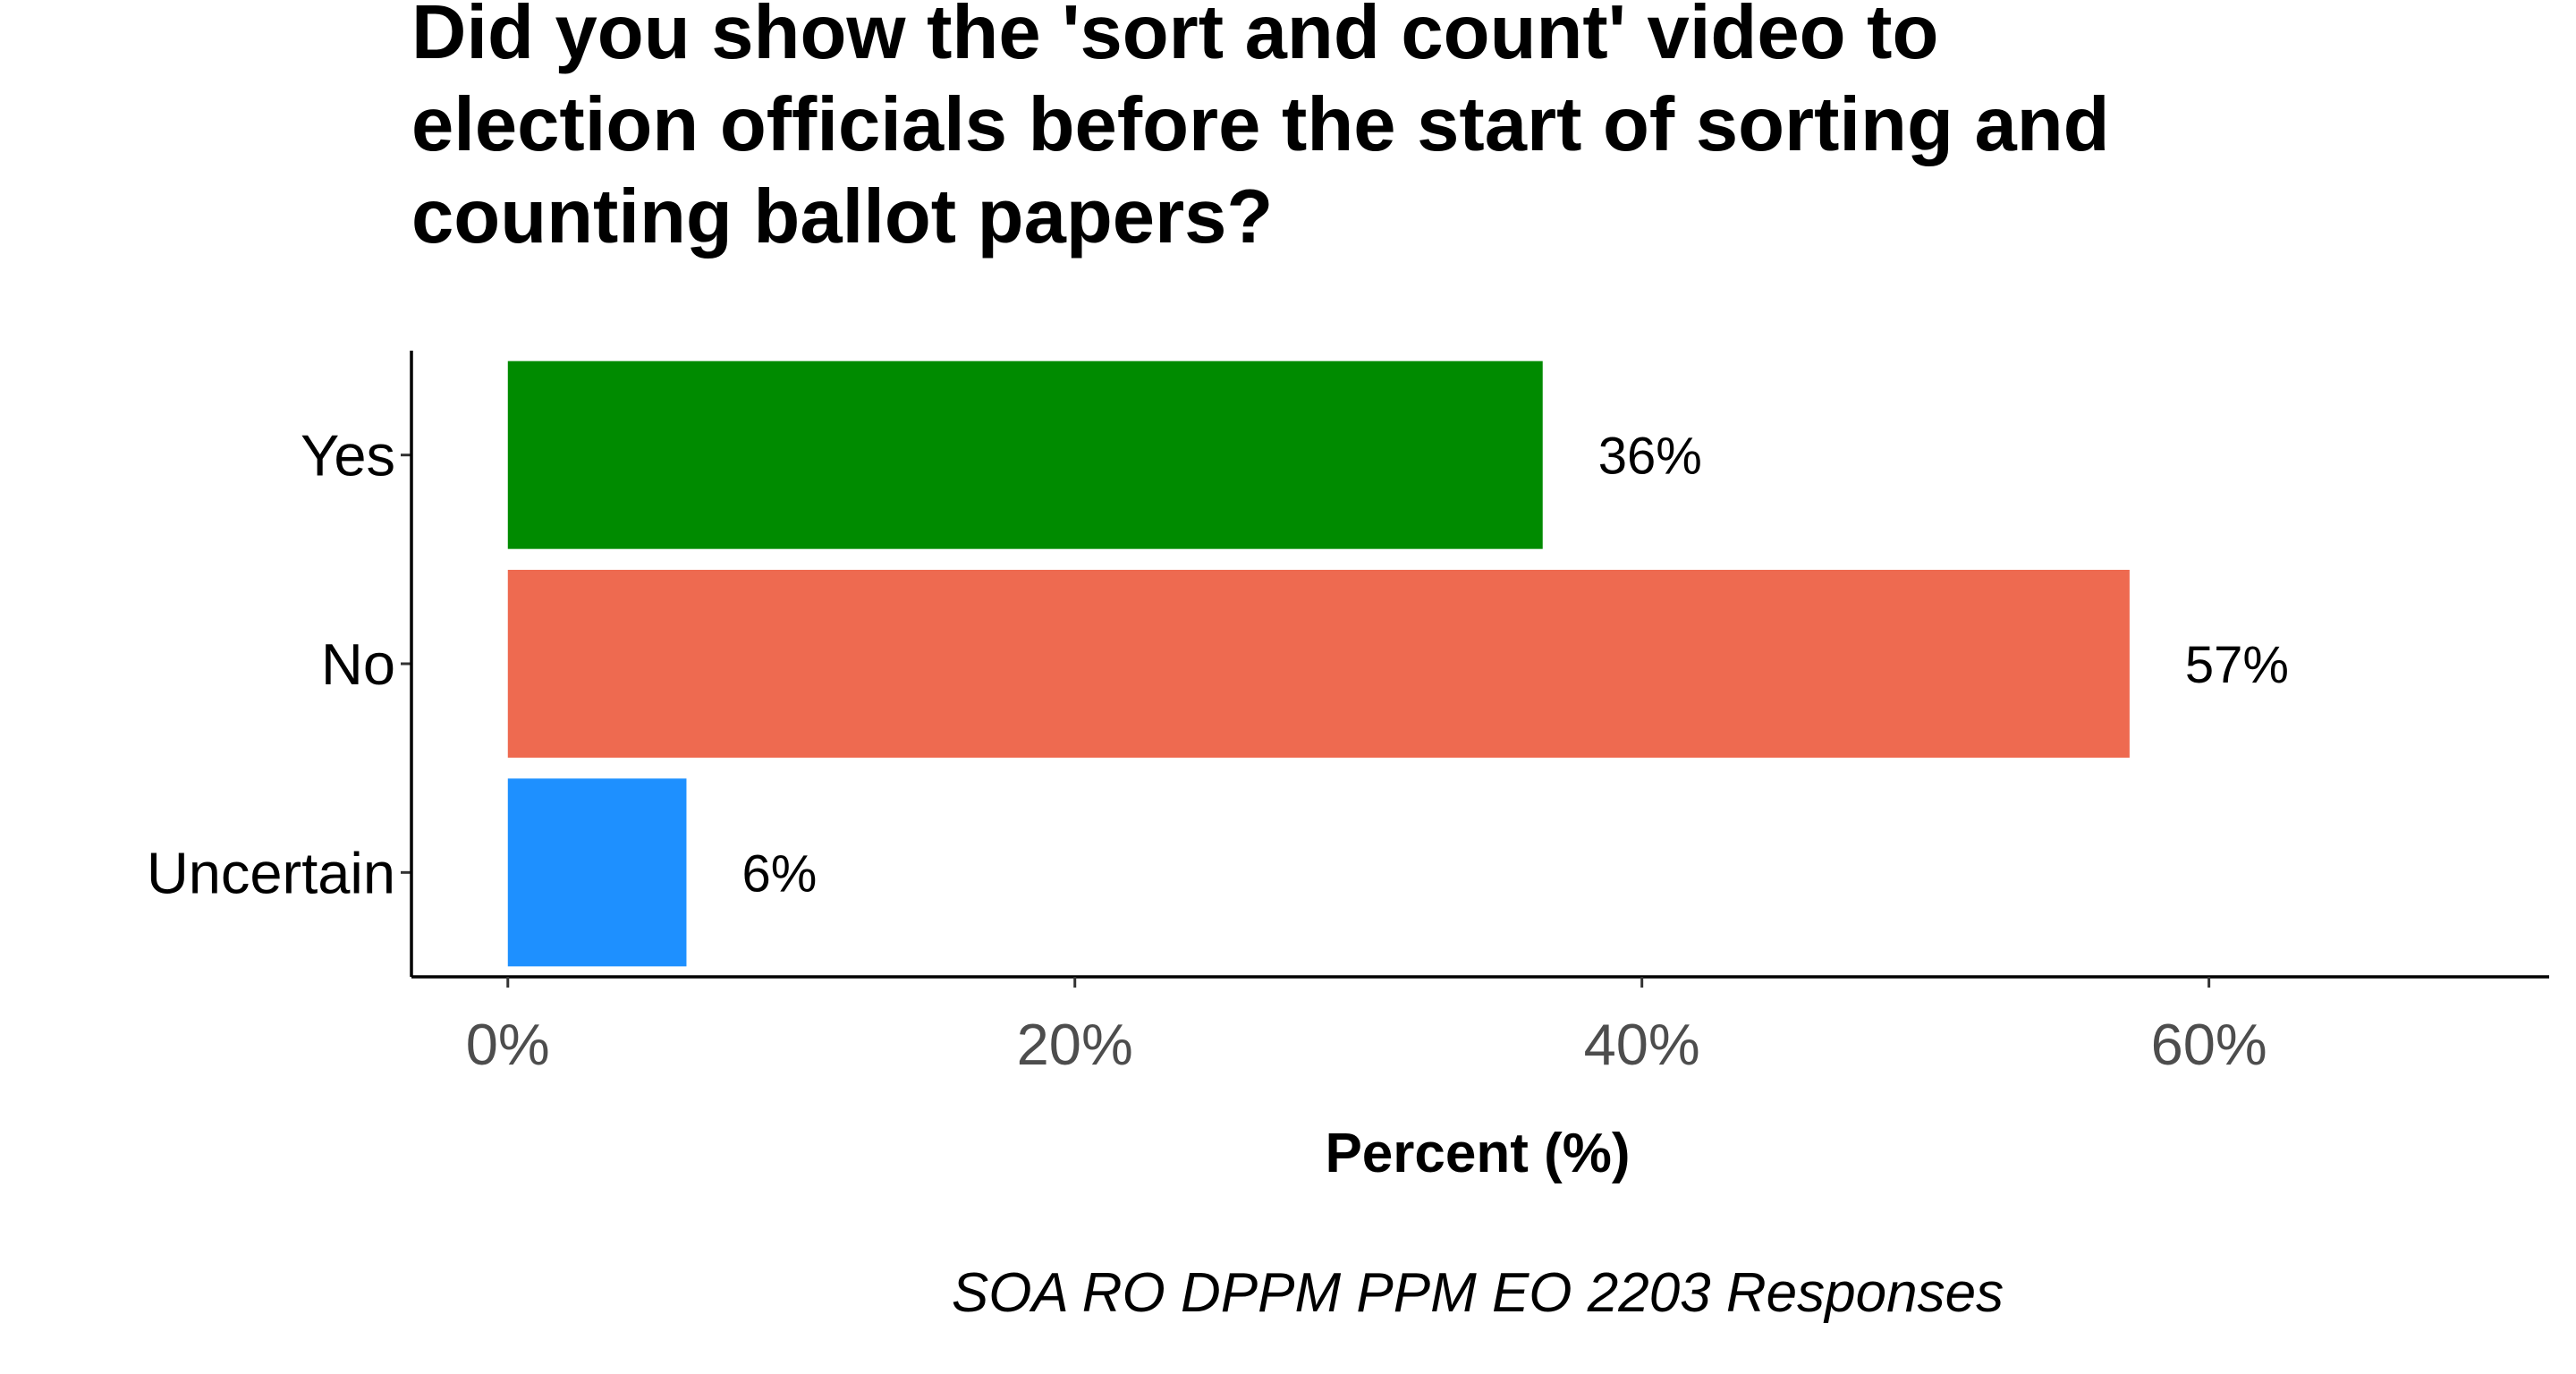 The height and width of the screenshot is (1374, 2576). Describe the element at coordinates (842, 216) in the screenshot. I see `chart-title-line-3: counting ballot papers?` at that location.